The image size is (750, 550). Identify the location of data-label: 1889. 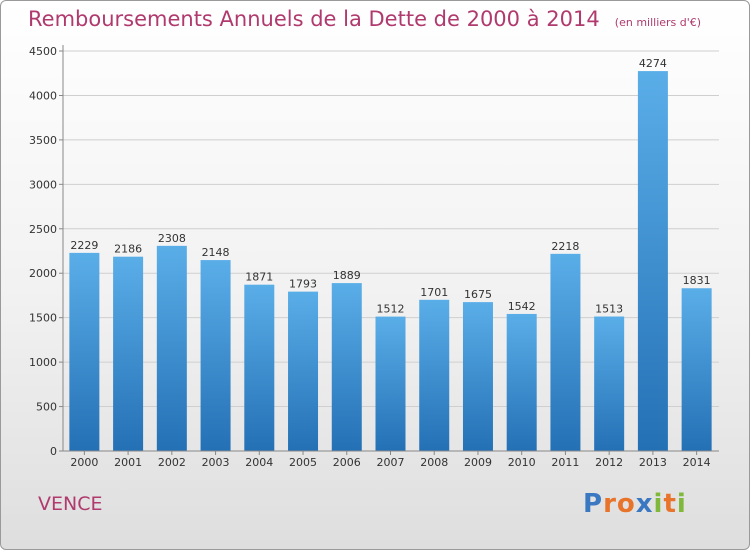
(347, 275).